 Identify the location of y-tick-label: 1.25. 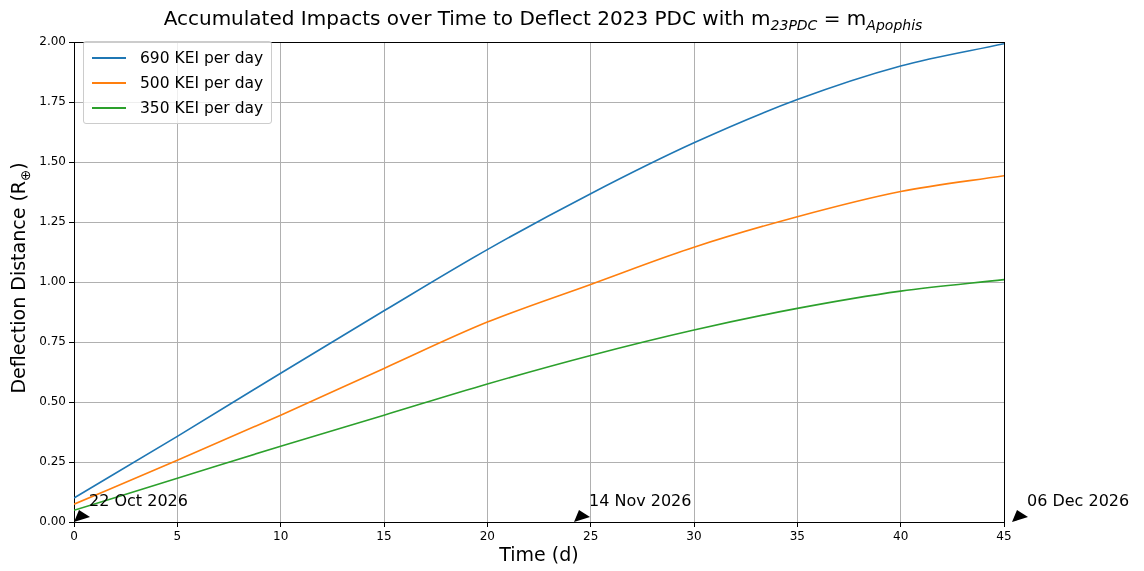
(52, 221).